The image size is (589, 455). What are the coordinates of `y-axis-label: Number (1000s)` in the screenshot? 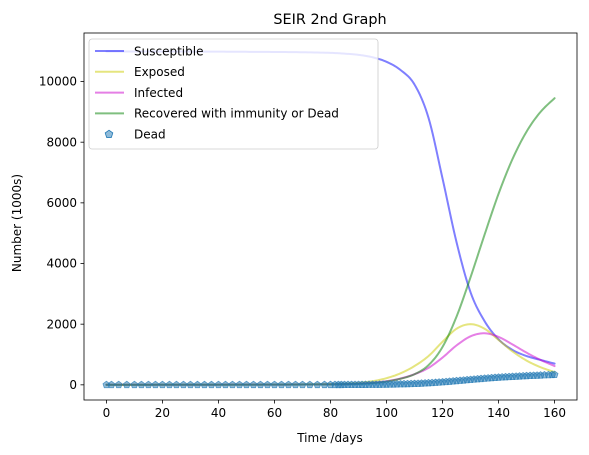 It's located at (17, 223).